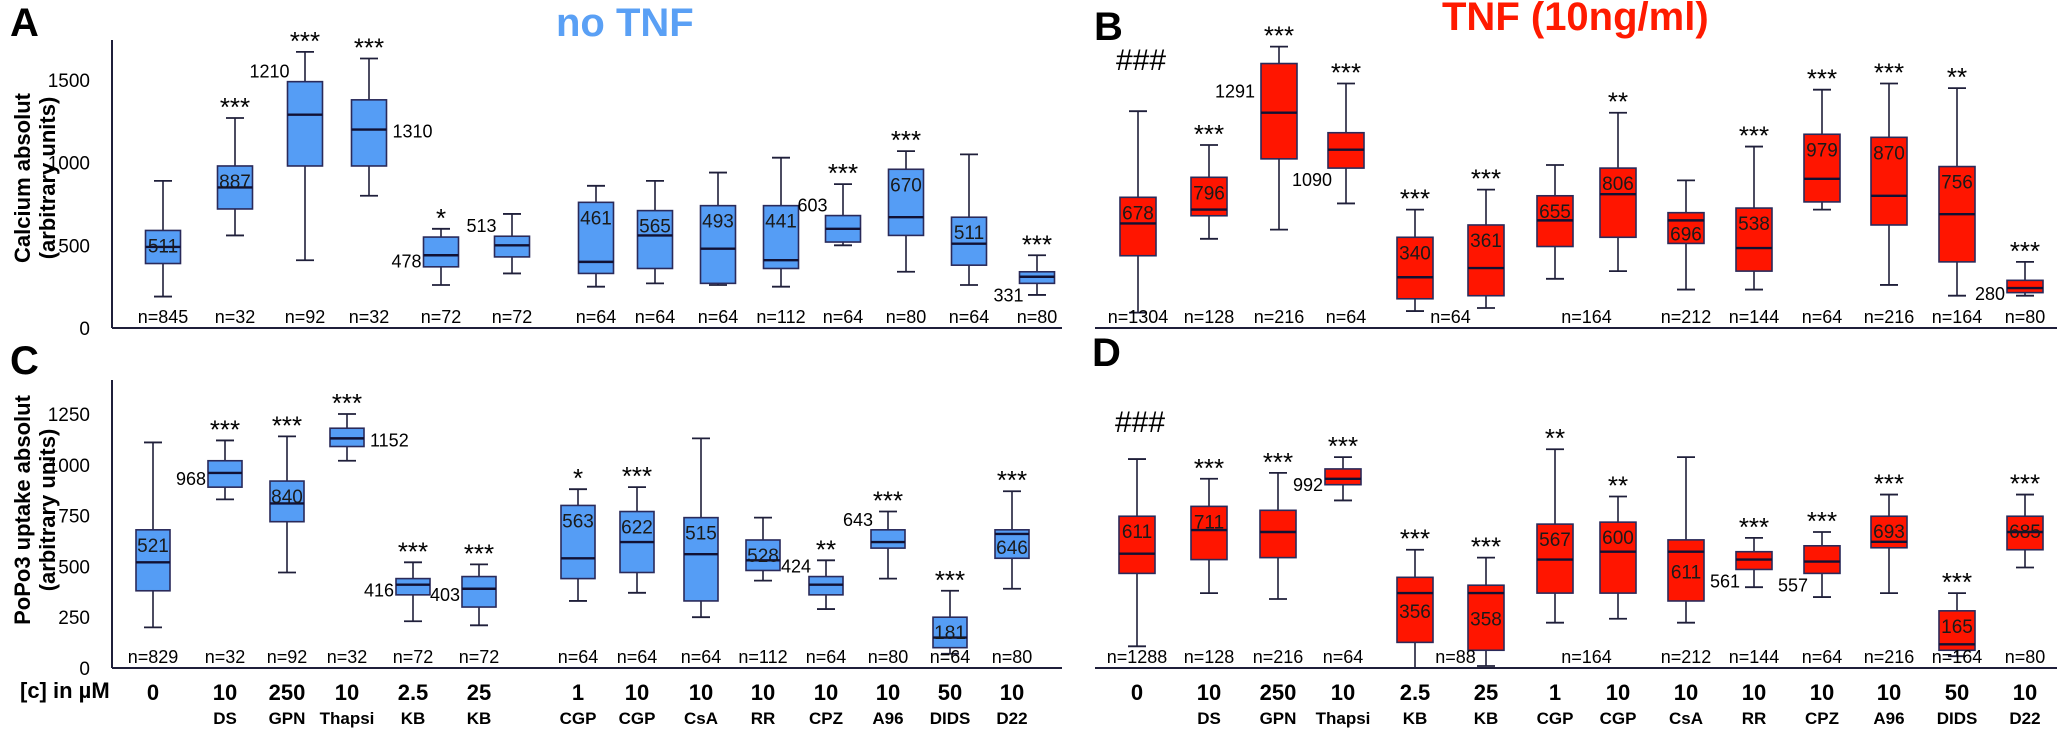 This screenshot has width=2065, height=729. What do you see at coordinates (906, 226) in the screenshot?
I see `box-12: 670 n=80 ***` at bounding box center [906, 226].